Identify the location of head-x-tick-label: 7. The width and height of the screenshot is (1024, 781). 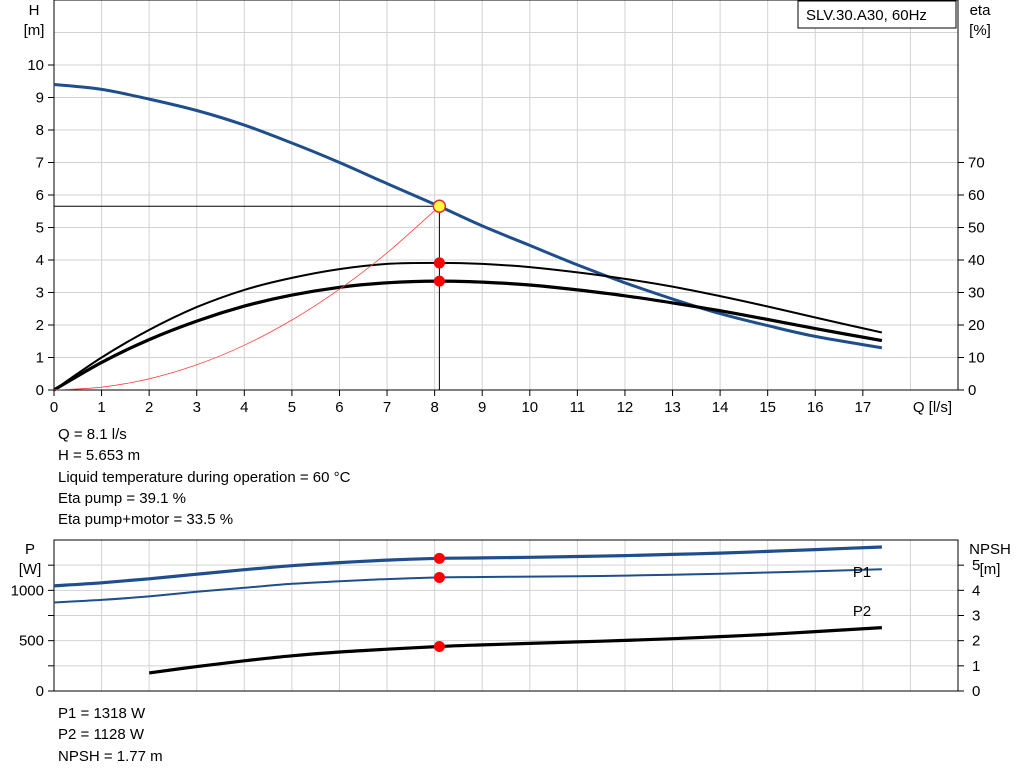
(387, 407).